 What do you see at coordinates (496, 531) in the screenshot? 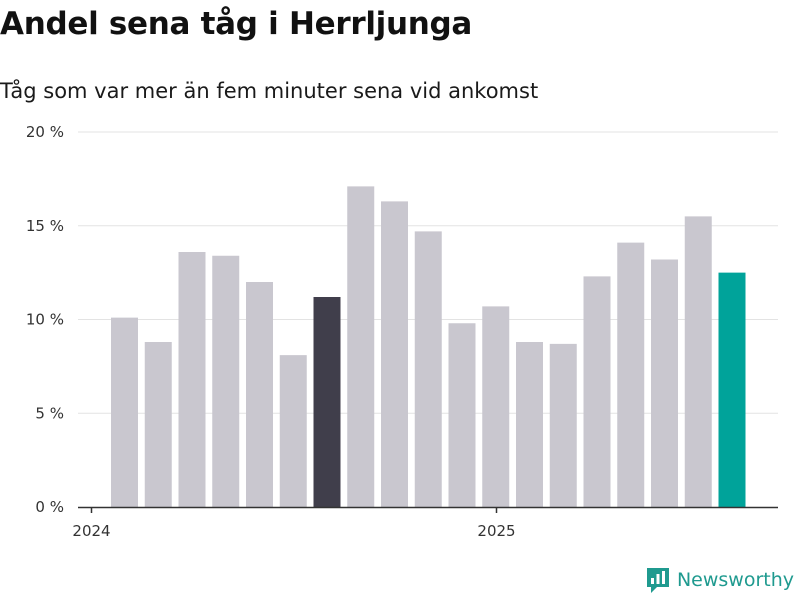
I see `x-tick-label: 2025` at bounding box center [496, 531].